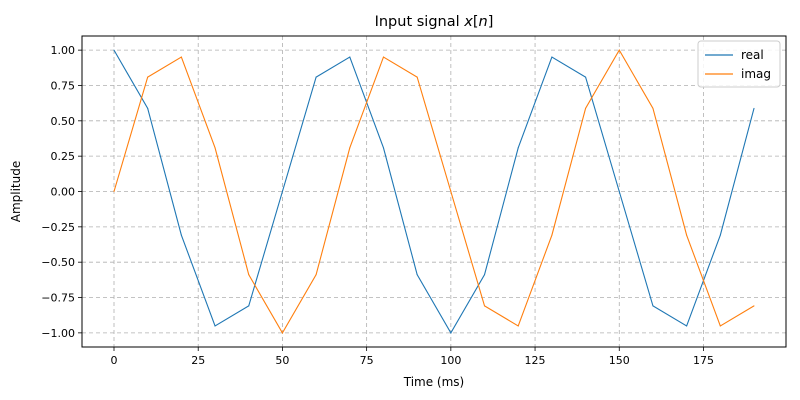  I want to click on legend-label-imag: imag, so click(756, 74).